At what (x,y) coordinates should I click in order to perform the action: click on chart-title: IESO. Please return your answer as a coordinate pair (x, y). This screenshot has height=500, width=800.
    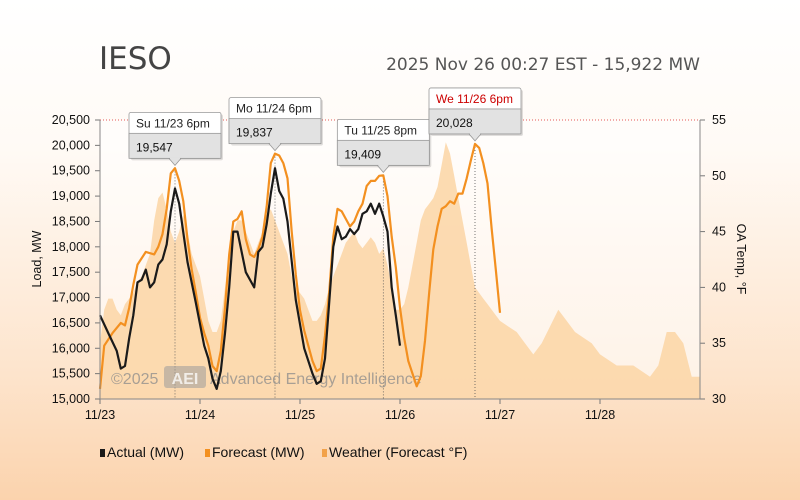
    Looking at the image, I should click on (135, 59).